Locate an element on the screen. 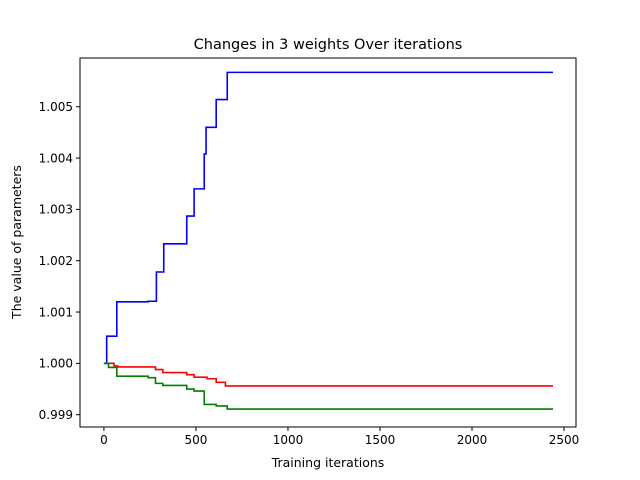 This screenshot has height=480, width=640. x-tick-label: 0 is located at coordinates (104, 440).